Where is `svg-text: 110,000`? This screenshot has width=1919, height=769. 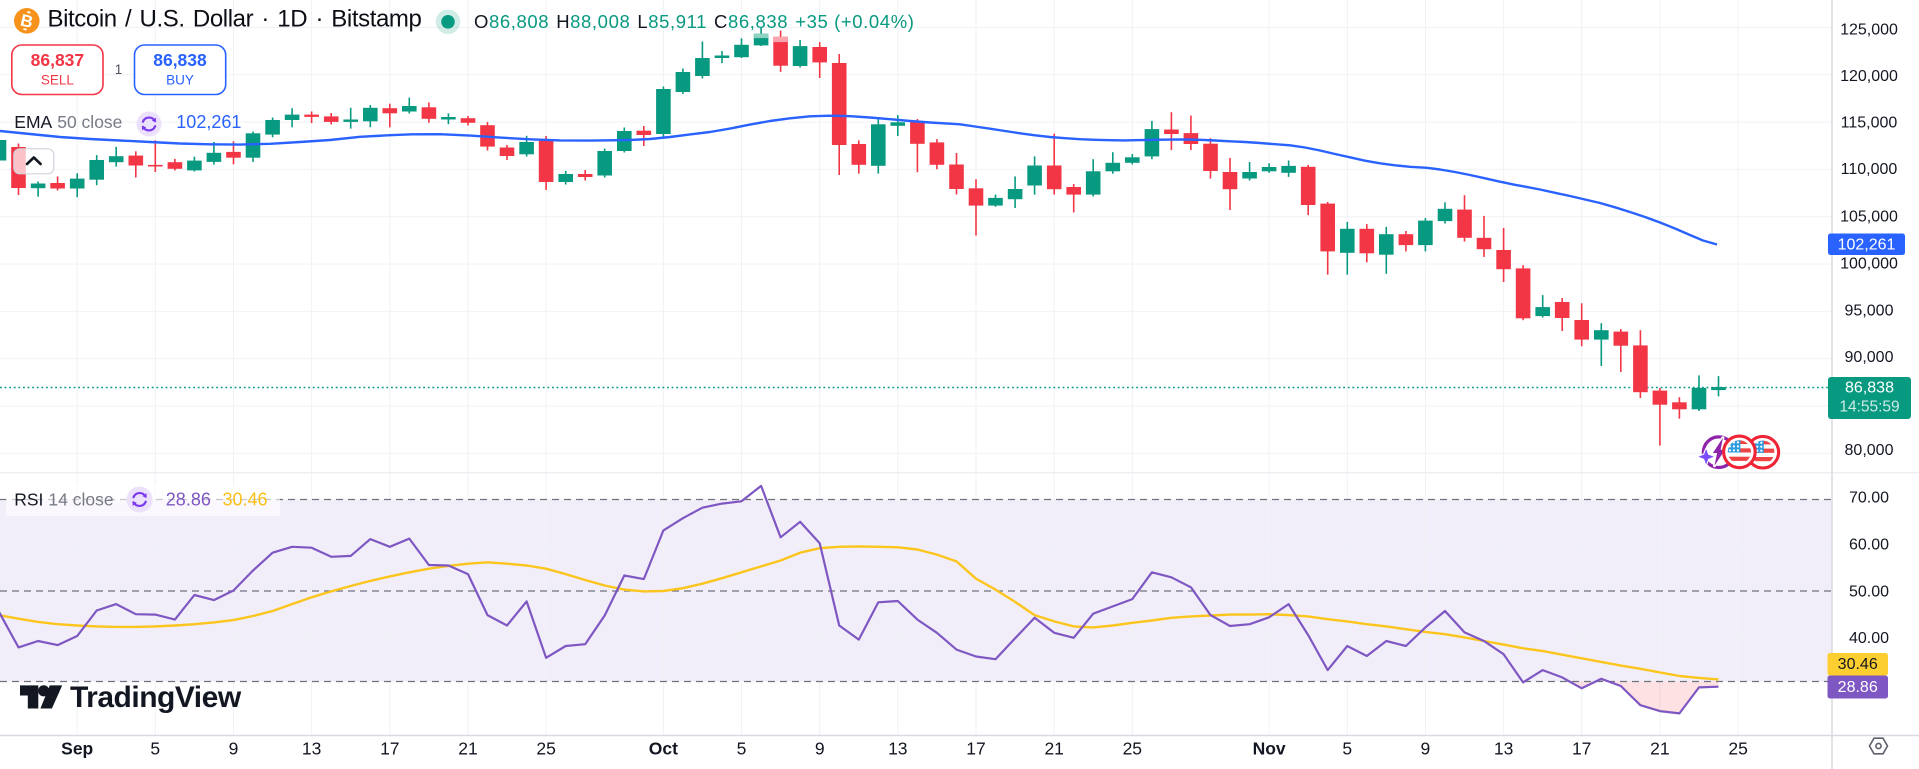
svg-text: 110,000 is located at coordinates (1869, 169).